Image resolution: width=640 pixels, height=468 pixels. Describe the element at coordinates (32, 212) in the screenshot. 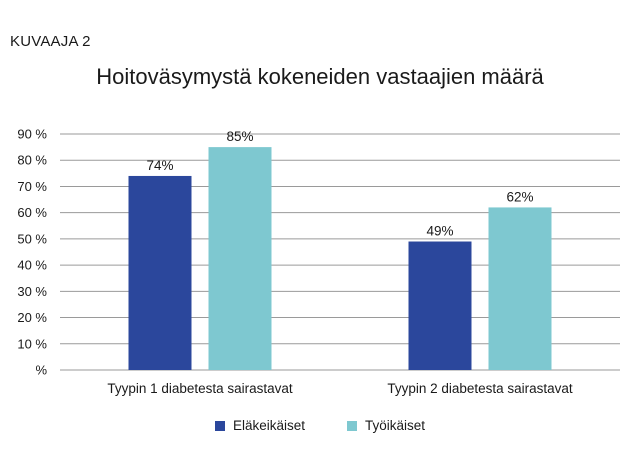

I see `y-tick-label: 60 %` at that location.